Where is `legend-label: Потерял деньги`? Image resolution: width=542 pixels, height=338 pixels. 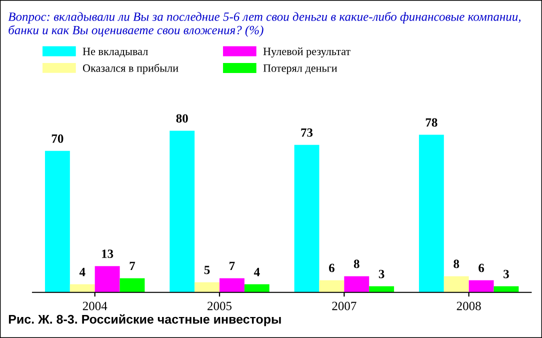
legend-label: Потерял деньги is located at coordinates (300, 69).